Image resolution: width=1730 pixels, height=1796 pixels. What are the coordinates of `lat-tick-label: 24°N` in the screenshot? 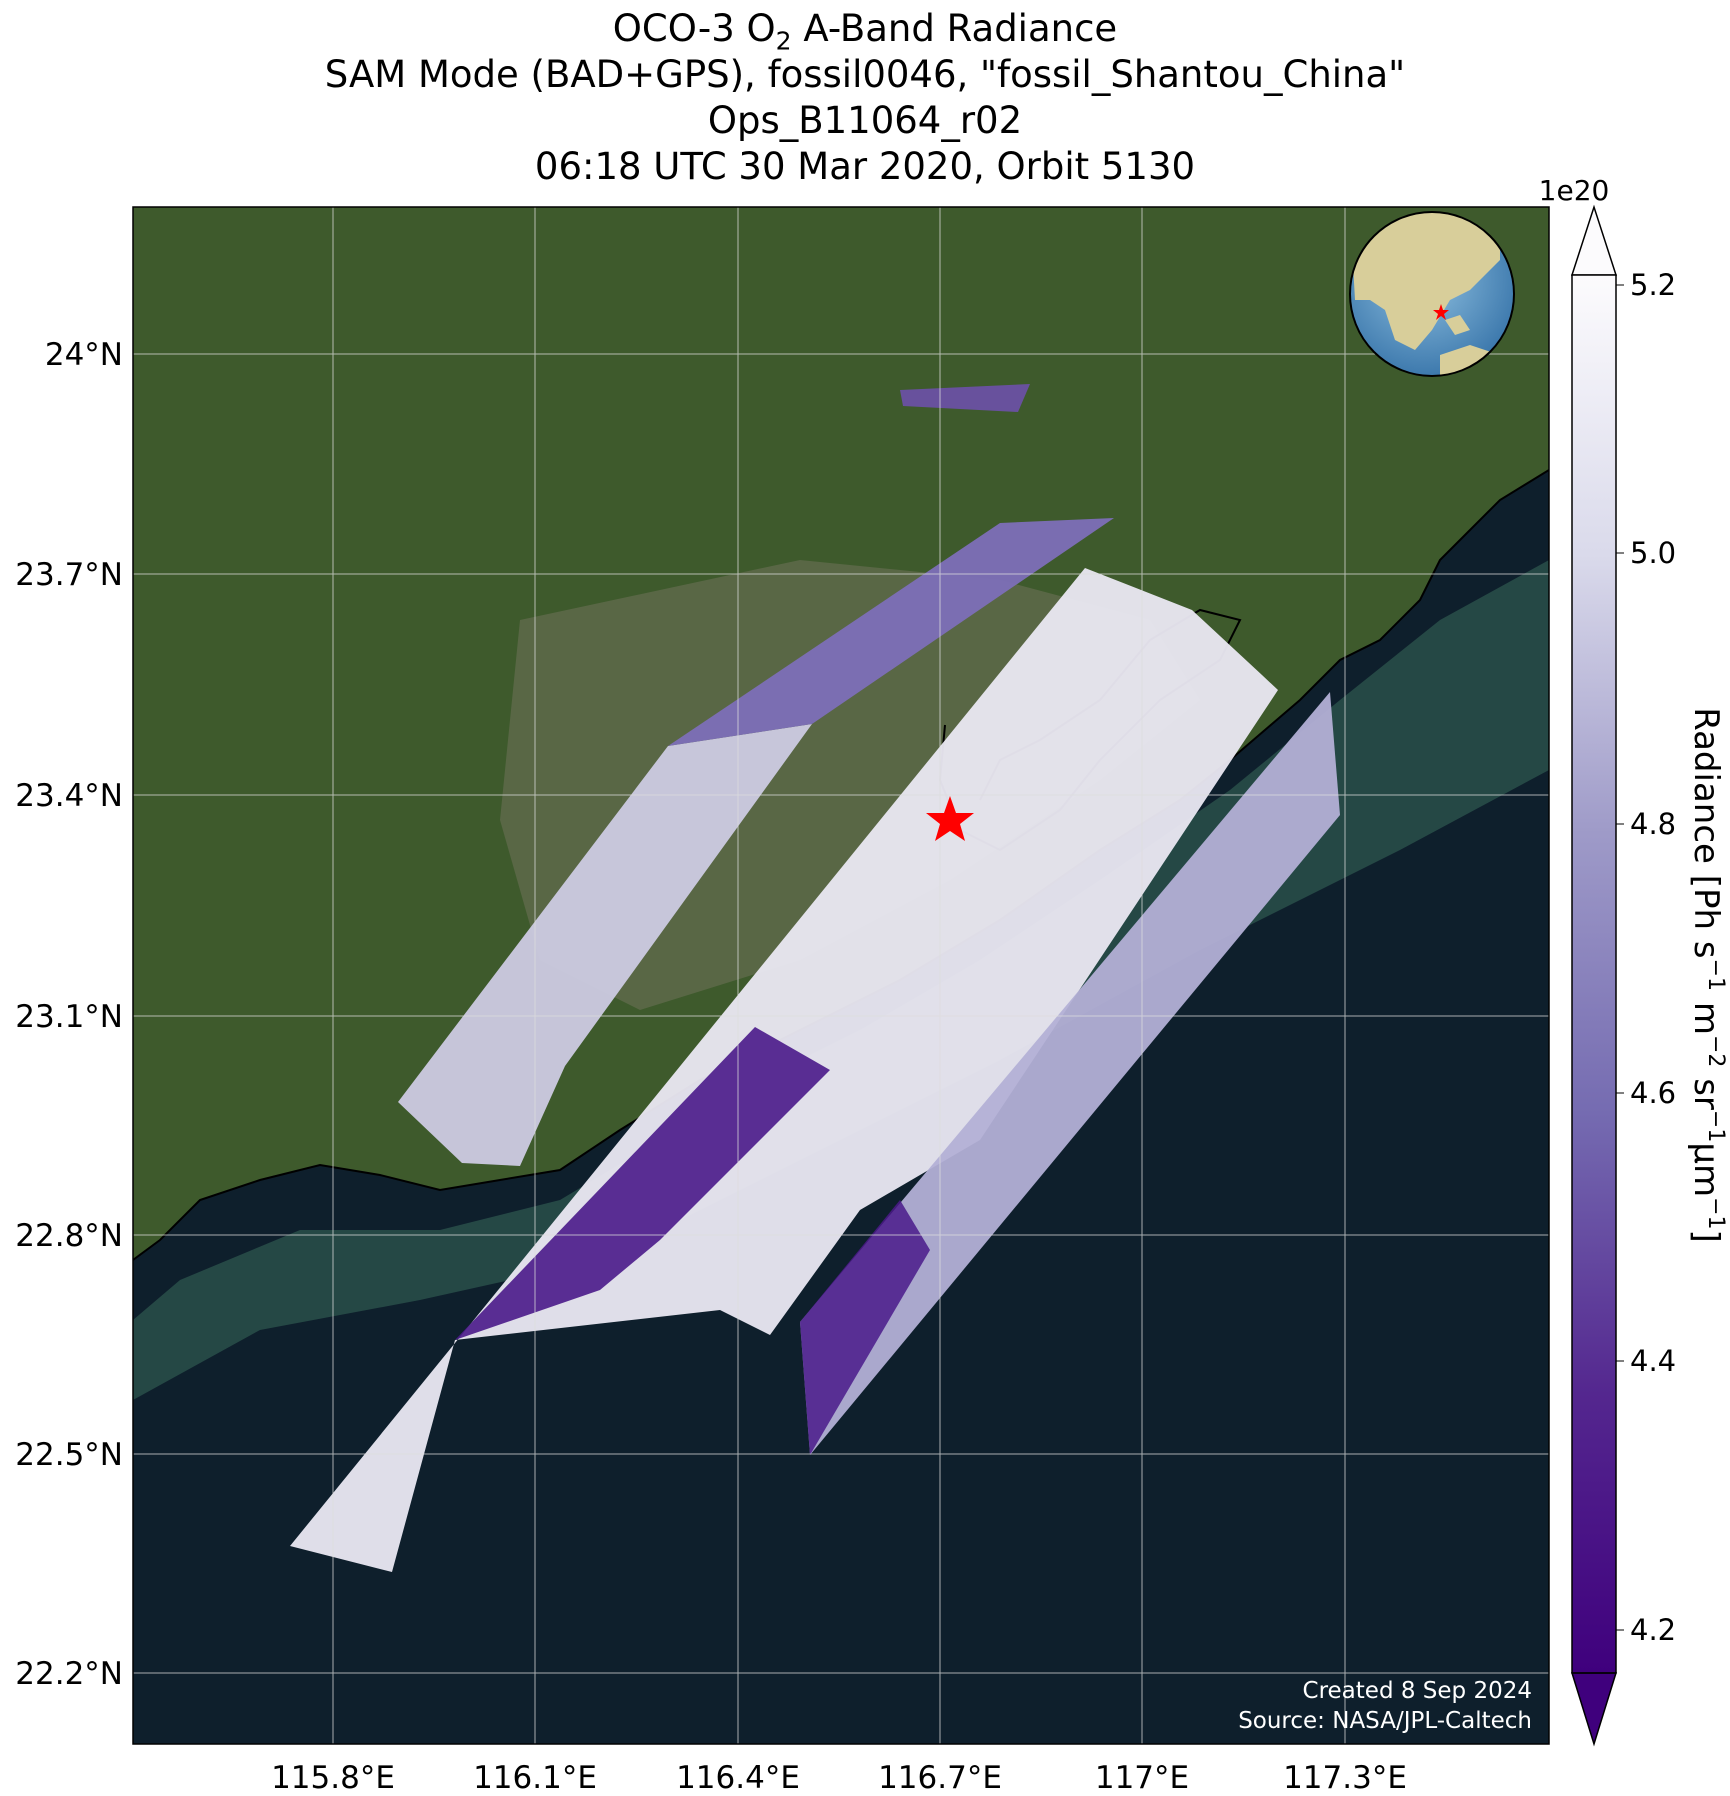 It's located at (84, 355).